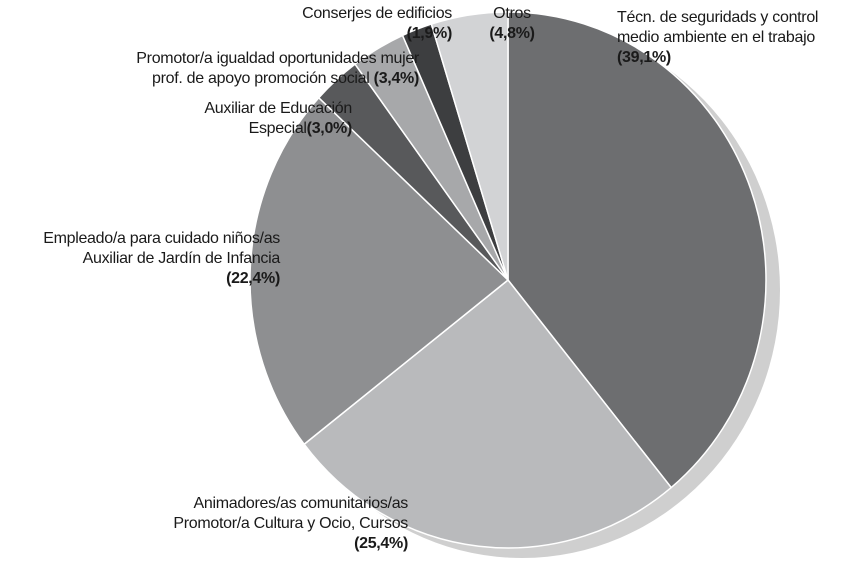 The width and height of the screenshot is (844, 566). Describe the element at coordinates (377, 24) in the screenshot. I see `slice-label: Conserjes de edificios (1,9%)` at that location.